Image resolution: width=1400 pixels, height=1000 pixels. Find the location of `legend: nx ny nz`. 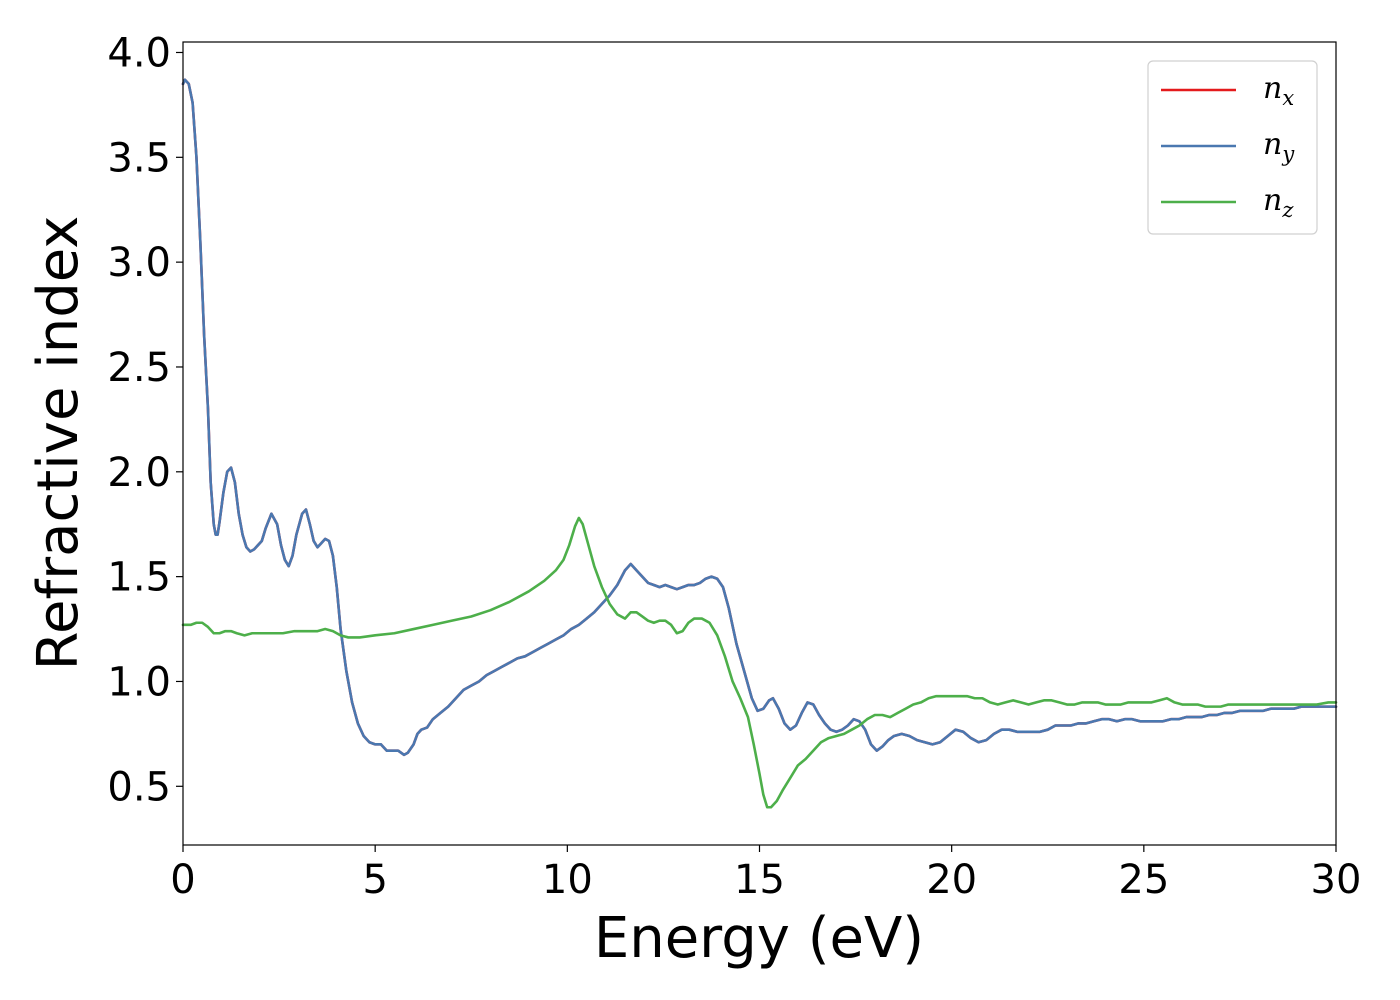

legend: nx ny nz is located at coordinates (1232, 147).